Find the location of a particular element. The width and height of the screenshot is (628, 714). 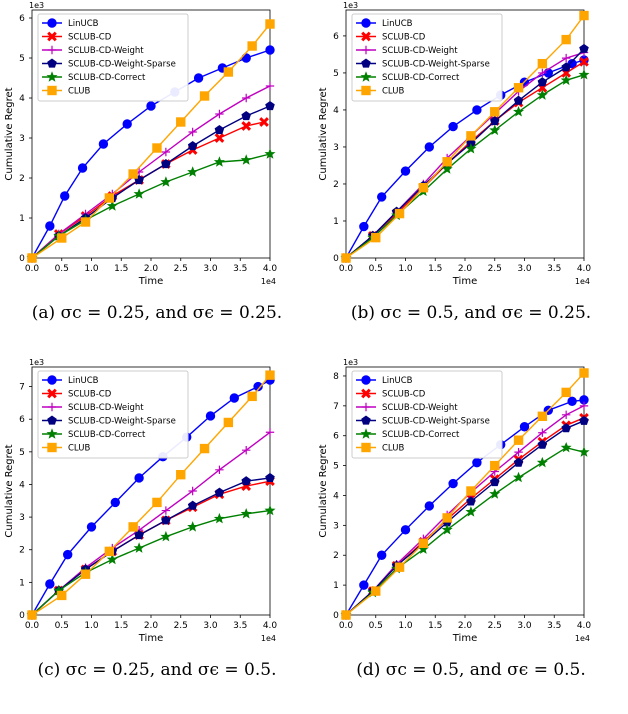

caption-d: (d) σc = 0.5, and σϵ = 0.5. is located at coordinates (471, 670).